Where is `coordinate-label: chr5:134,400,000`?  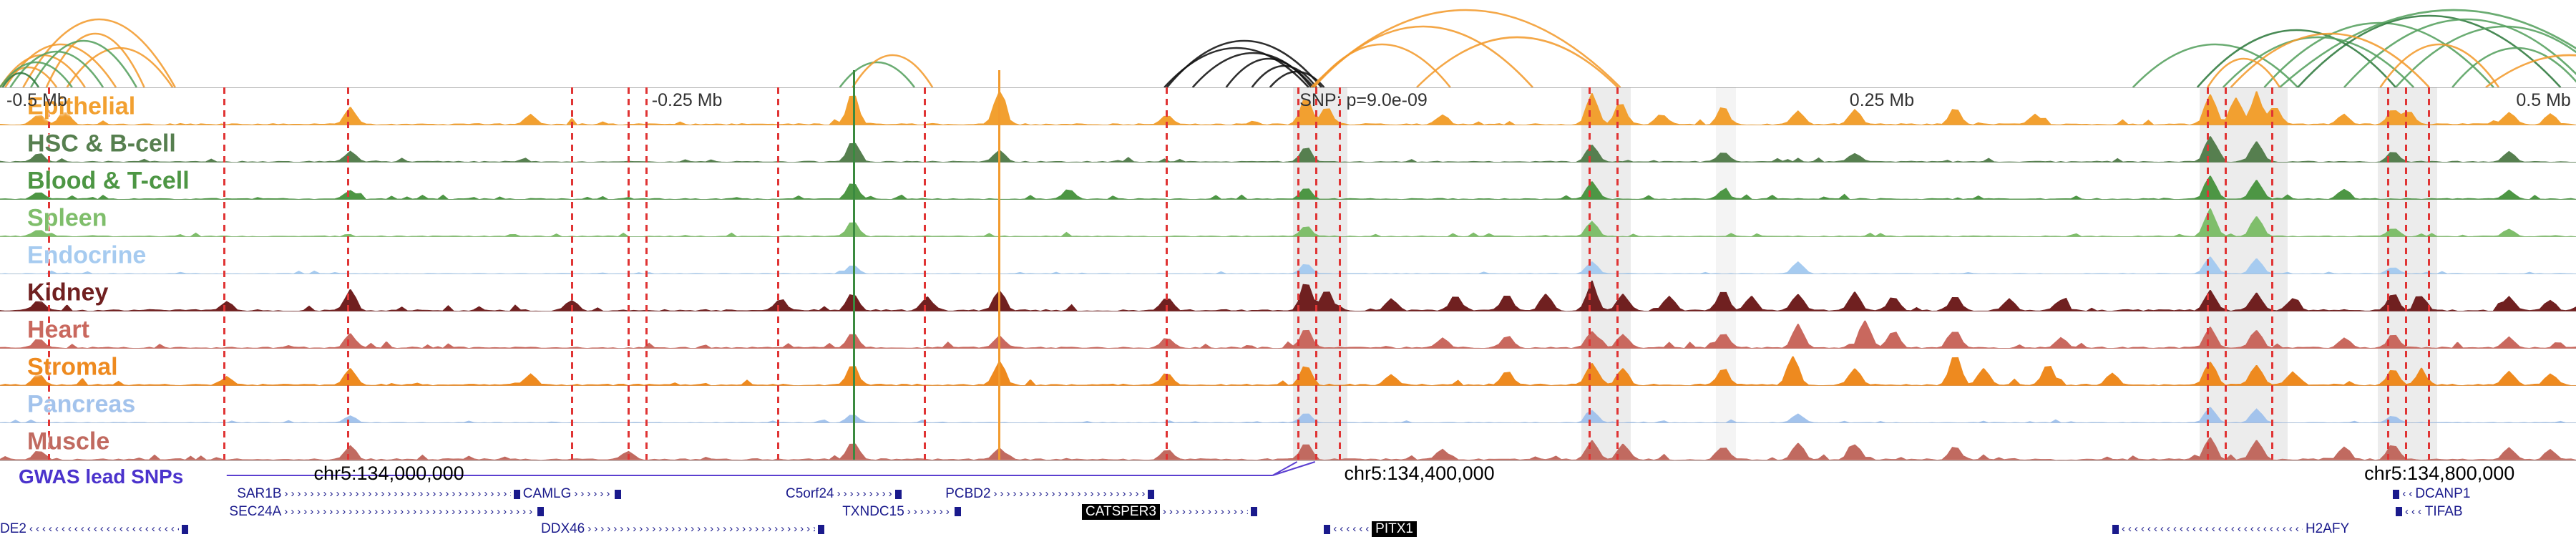
coordinate-label: chr5:134,400,000 is located at coordinates (1419, 473).